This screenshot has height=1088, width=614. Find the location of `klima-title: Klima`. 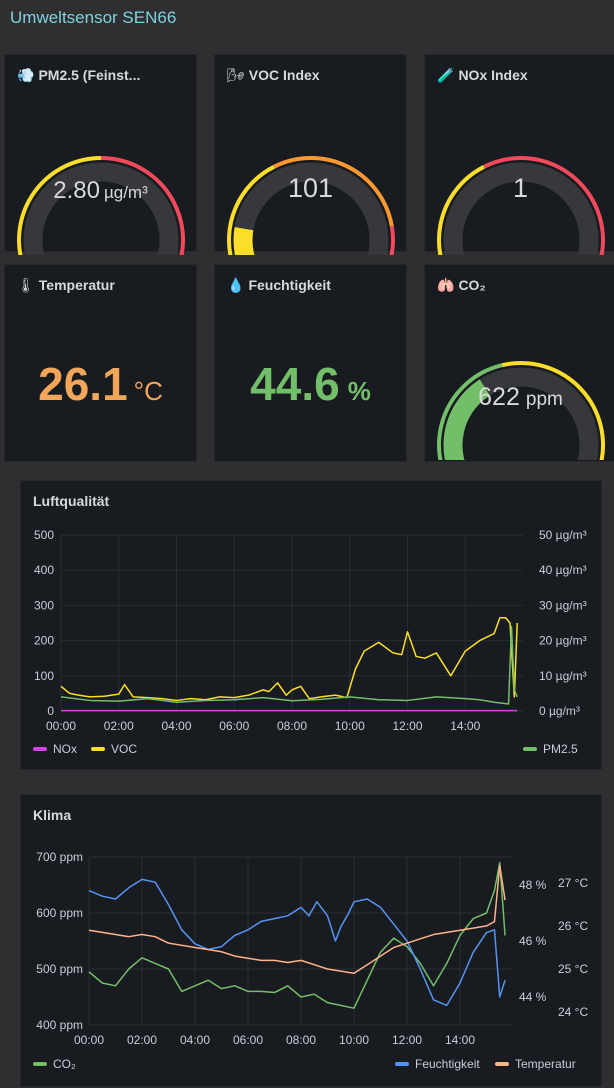

klima-title: Klima is located at coordinates (52, 815).